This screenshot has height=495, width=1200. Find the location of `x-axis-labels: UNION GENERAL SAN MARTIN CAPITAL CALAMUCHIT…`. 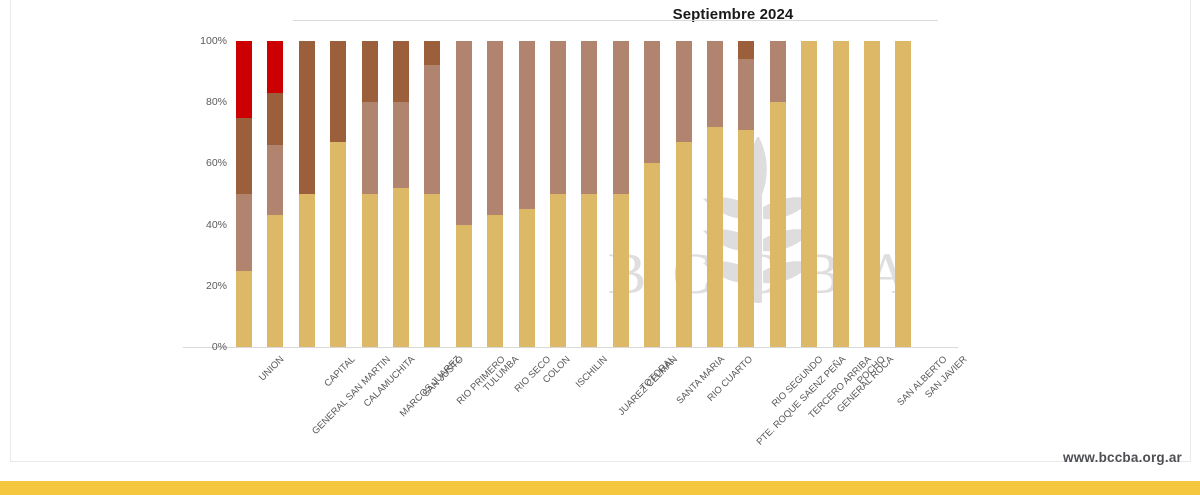

x-axis-labels: UNION GENERAL SAN MARTIN CAPITAL CALAMUCHIT… is located at coordinates (602, 410).